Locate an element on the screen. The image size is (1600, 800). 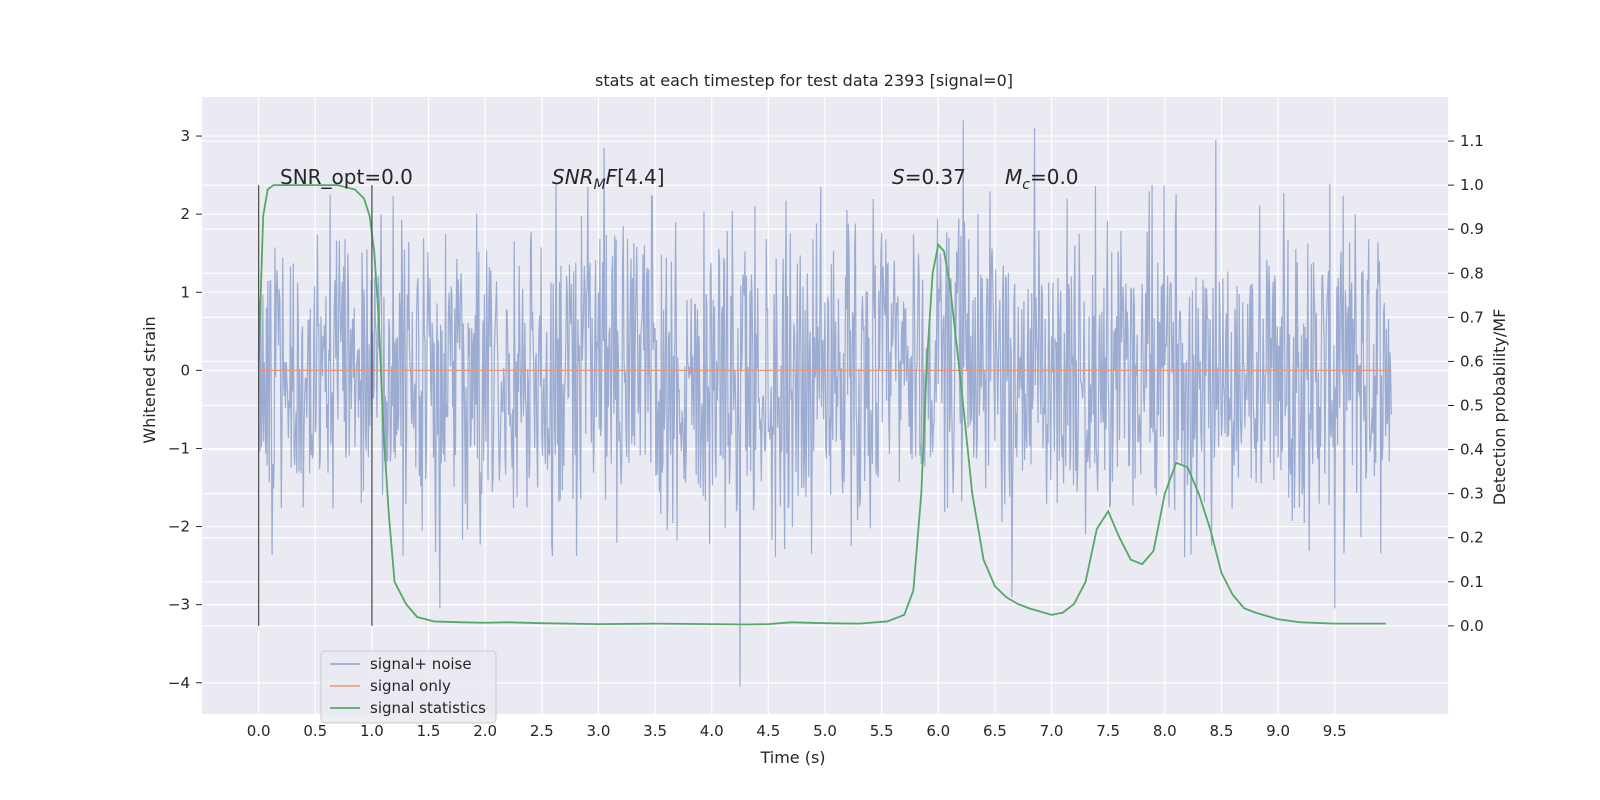
s-annotation: S=0.37 is located at coordinates (929, 177).